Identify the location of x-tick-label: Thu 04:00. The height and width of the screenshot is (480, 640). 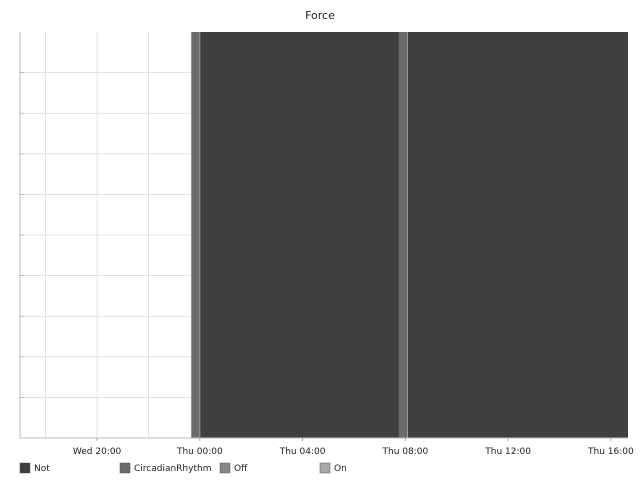
(302, 452).